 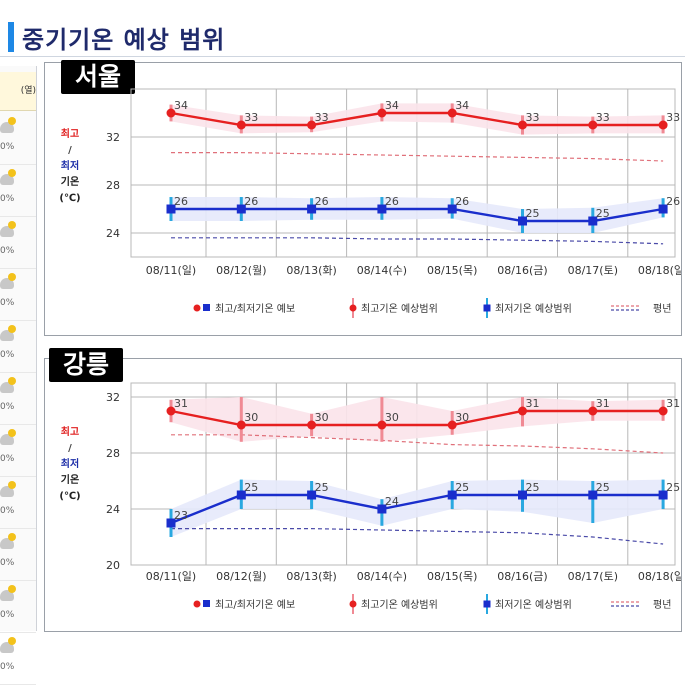 What do you see at coordinates (171, 576) in the screenshot?
I see `x-tick-label: 08/11(일)` at bounding box center [171, 576].